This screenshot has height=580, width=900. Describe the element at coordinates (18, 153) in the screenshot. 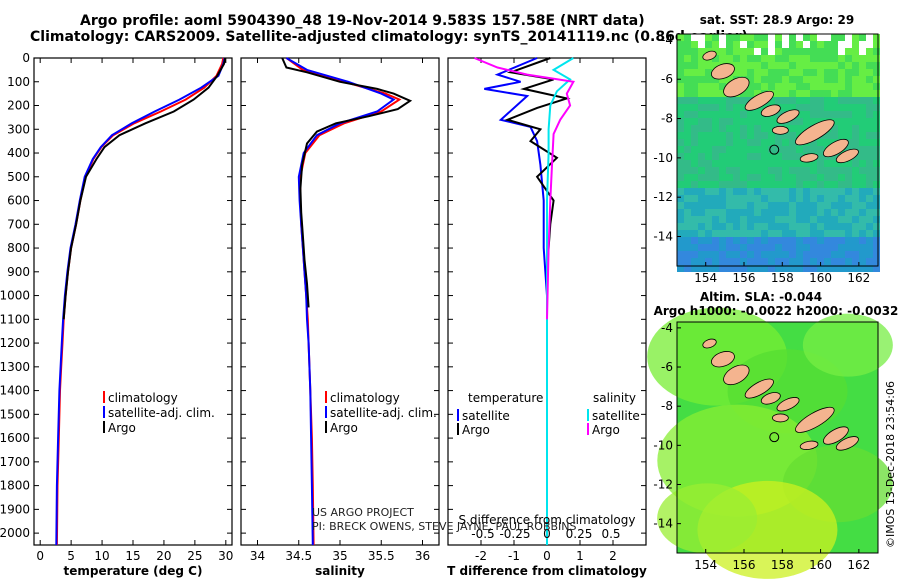

I see `depth-tick-label: 400` at that location.